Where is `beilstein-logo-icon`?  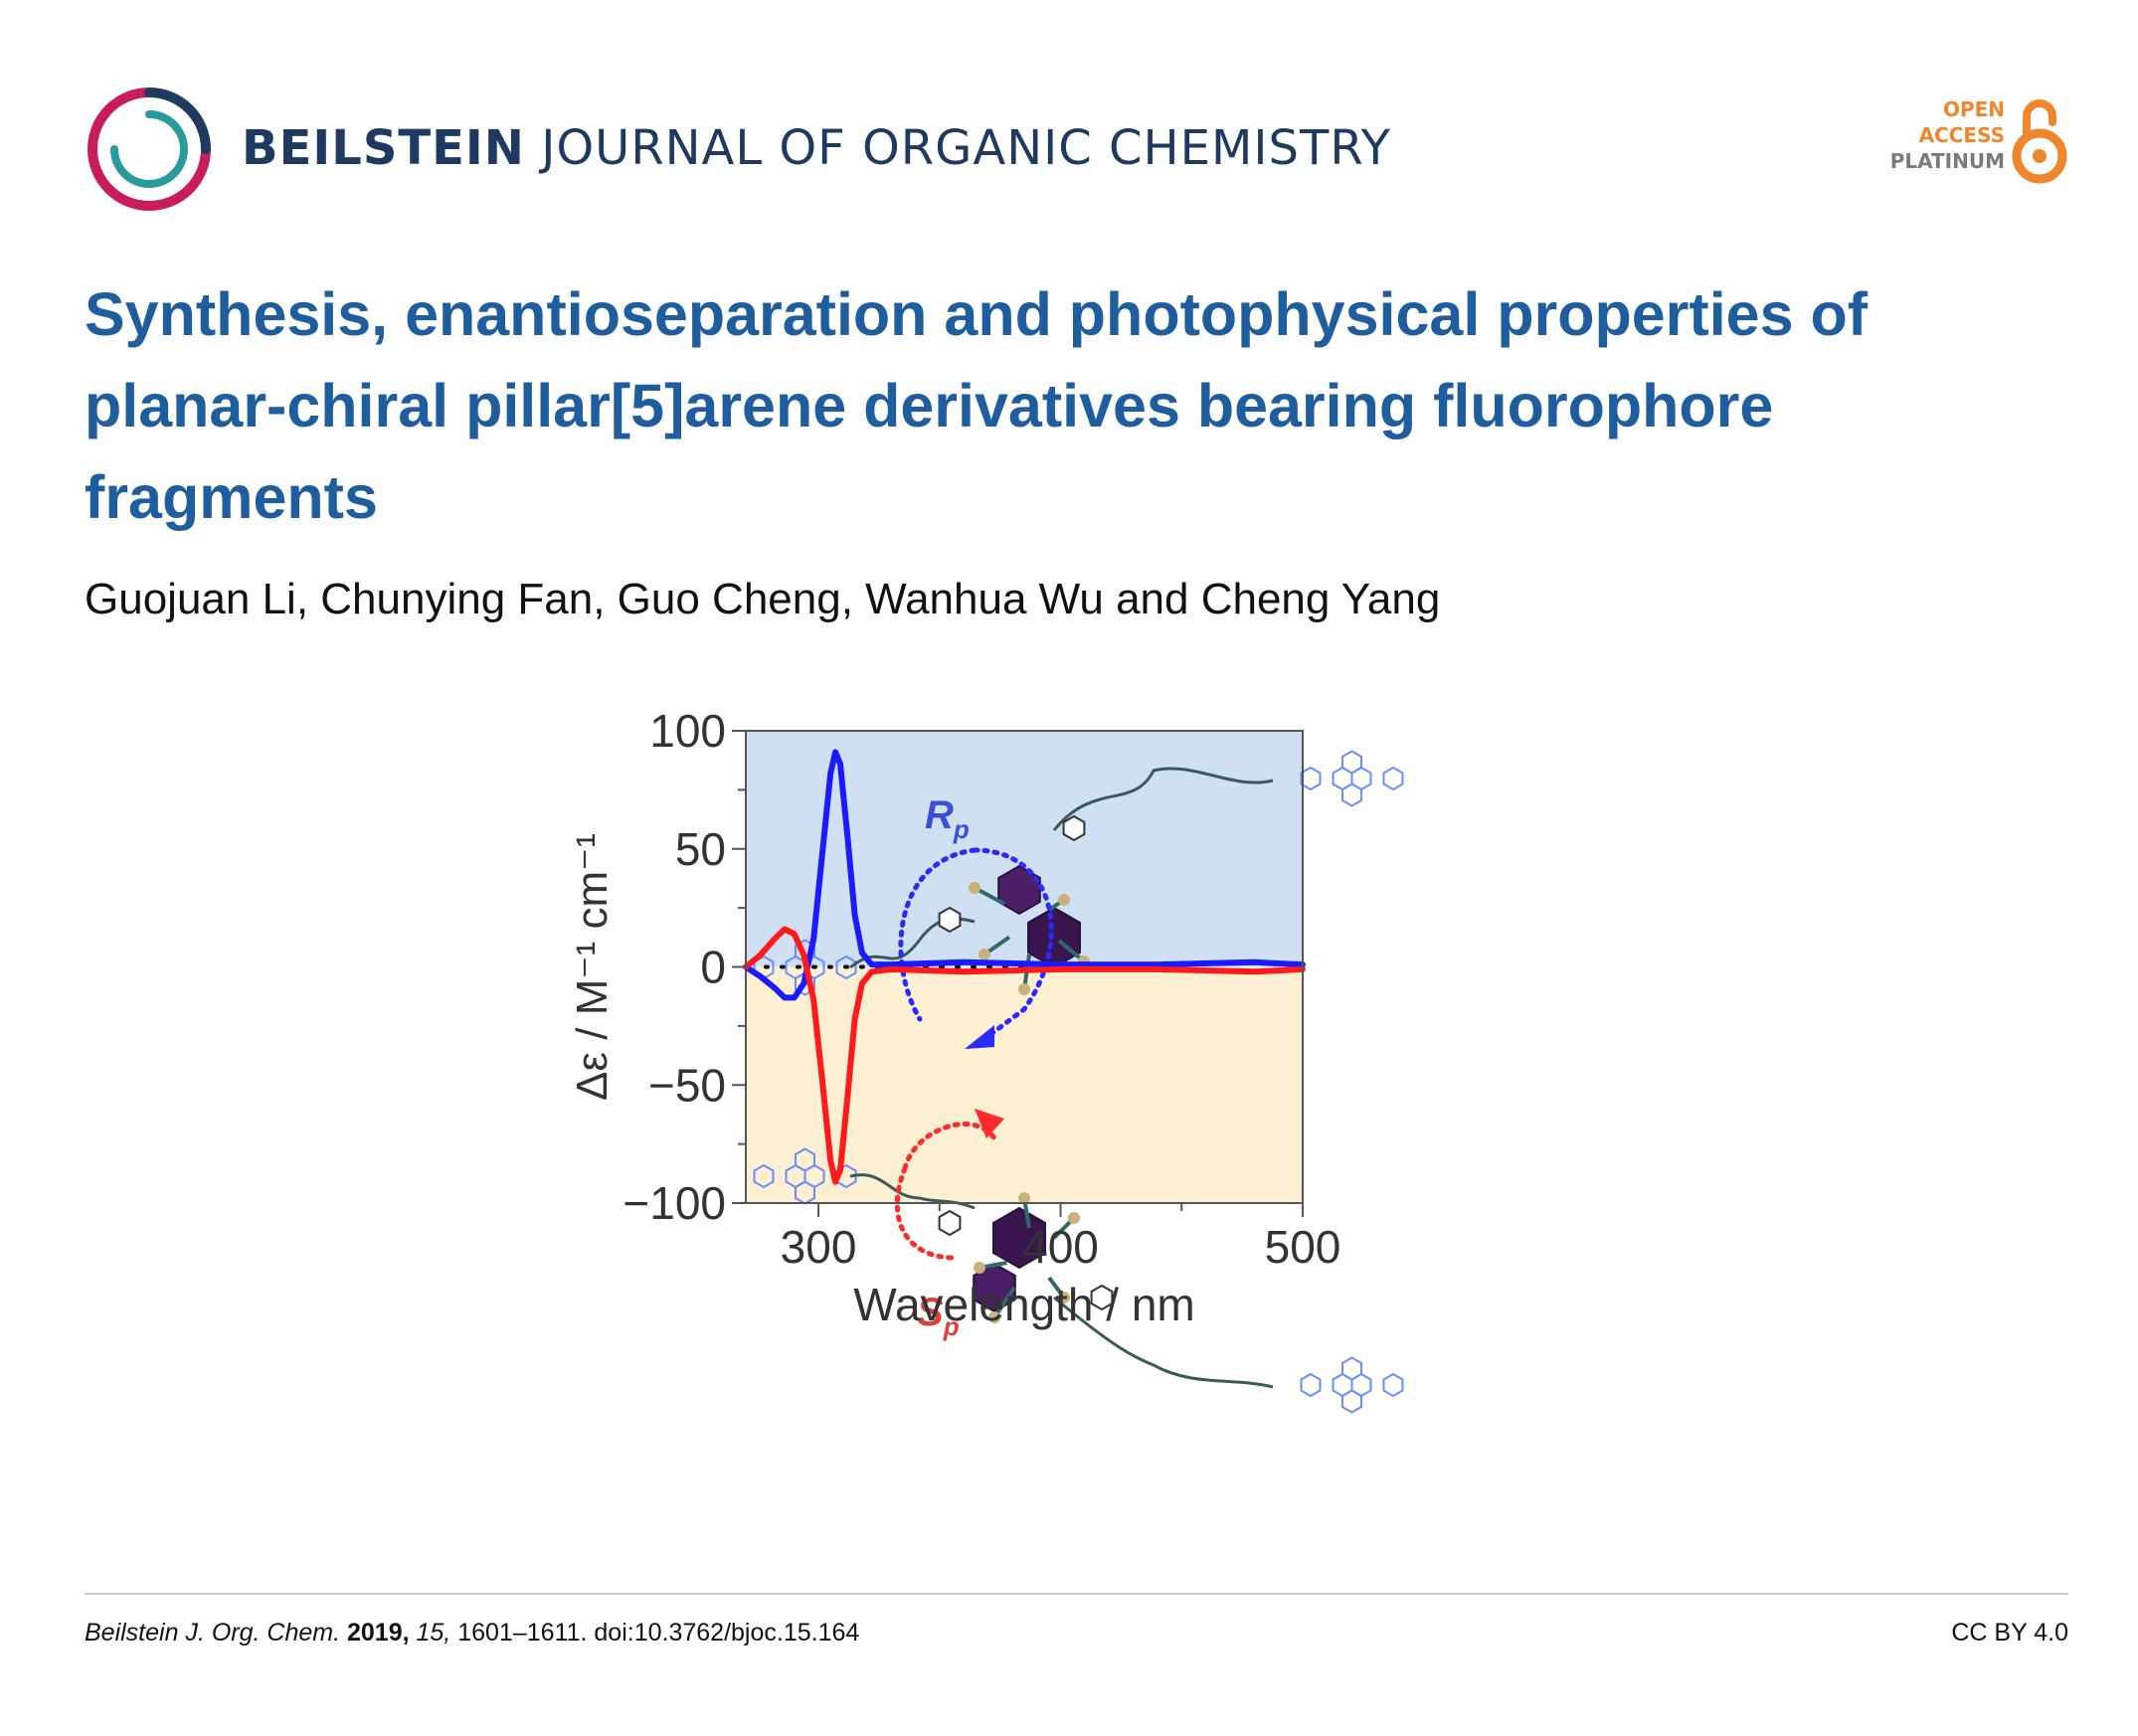
beilstein-logo-icon is located at coordinates (149, 149).